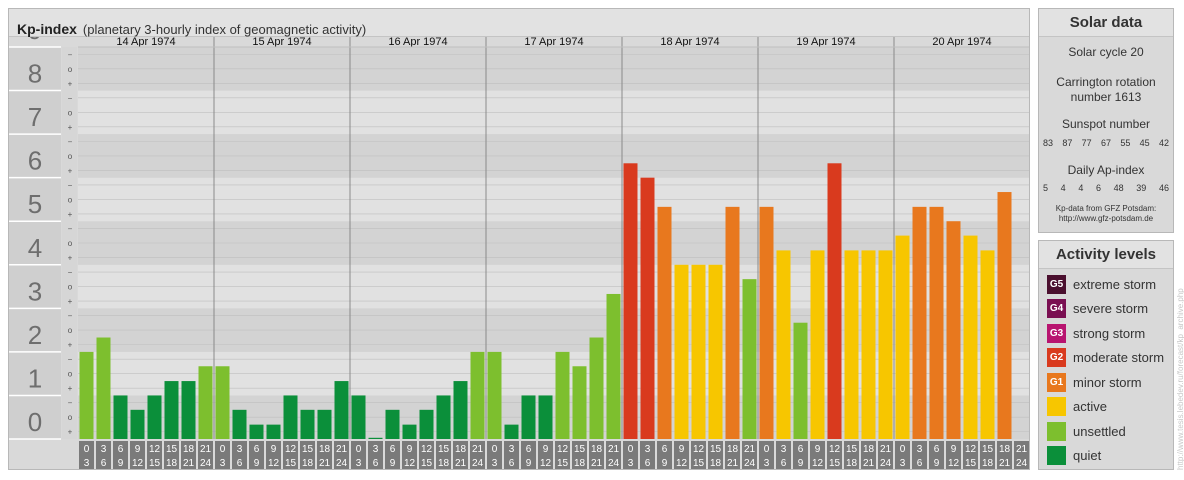 This screenshot has height=480, width=1184. Describe the element at coordinates (597, 449) in the screenshot. I see `interval-start-label: 18` at that location.